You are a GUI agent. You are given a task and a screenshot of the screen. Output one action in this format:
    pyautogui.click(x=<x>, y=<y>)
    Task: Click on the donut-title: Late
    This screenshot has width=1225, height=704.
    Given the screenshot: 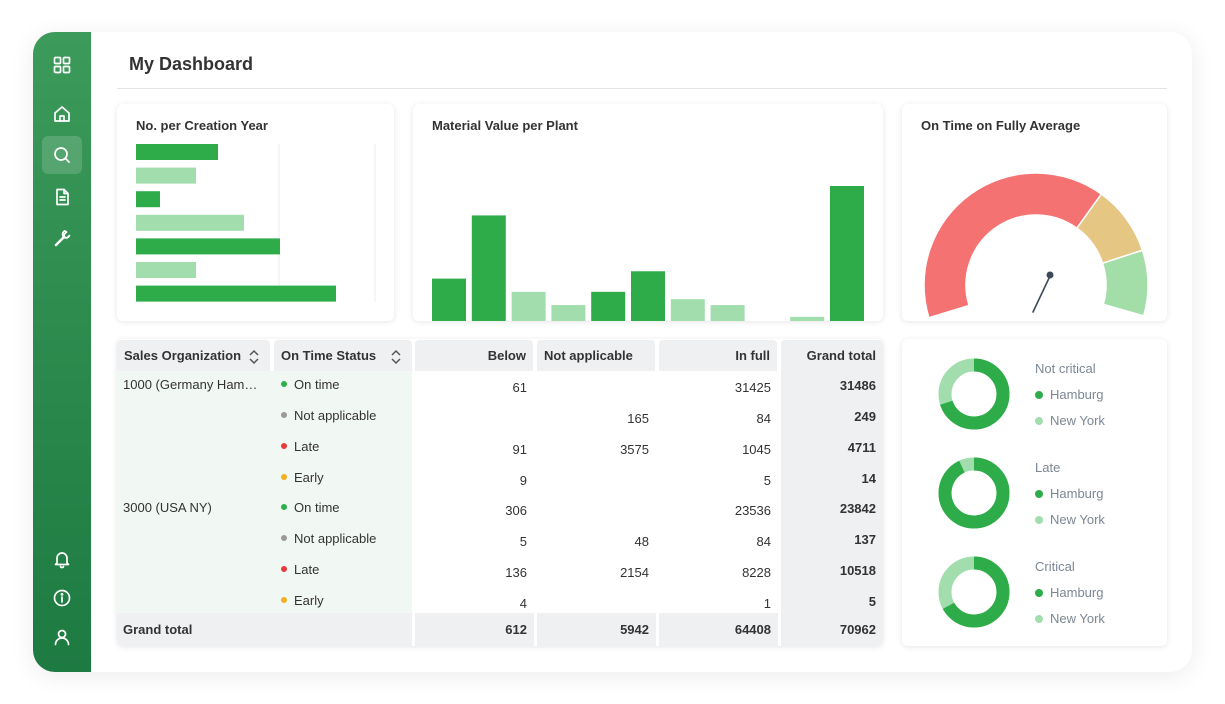 What is the action you would take?
    pyautogui.click(x=1048, y=467)
    